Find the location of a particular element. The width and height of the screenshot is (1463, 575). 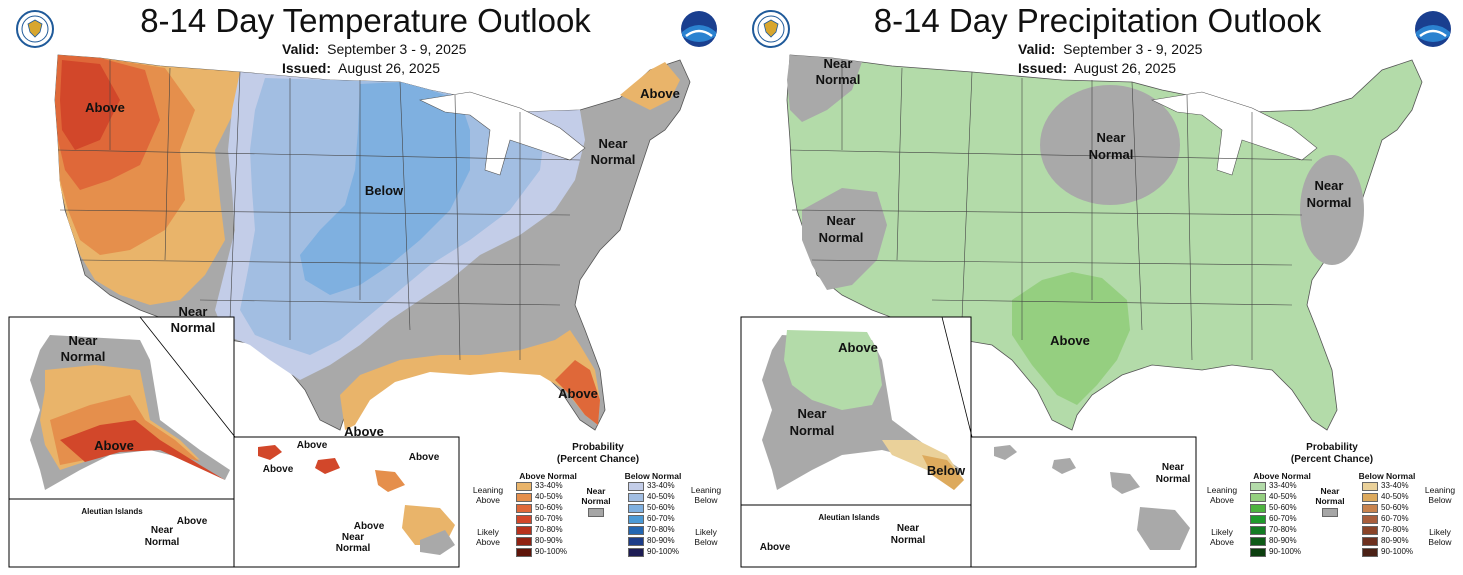

label-hi-above-3: Above is located at coordinates (424, 457).